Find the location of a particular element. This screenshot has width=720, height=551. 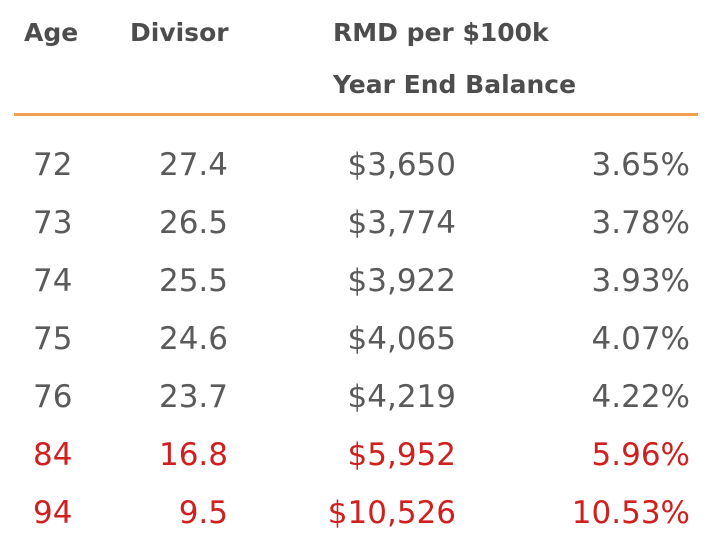

header-age: Age is located at coordinates (51, 32).